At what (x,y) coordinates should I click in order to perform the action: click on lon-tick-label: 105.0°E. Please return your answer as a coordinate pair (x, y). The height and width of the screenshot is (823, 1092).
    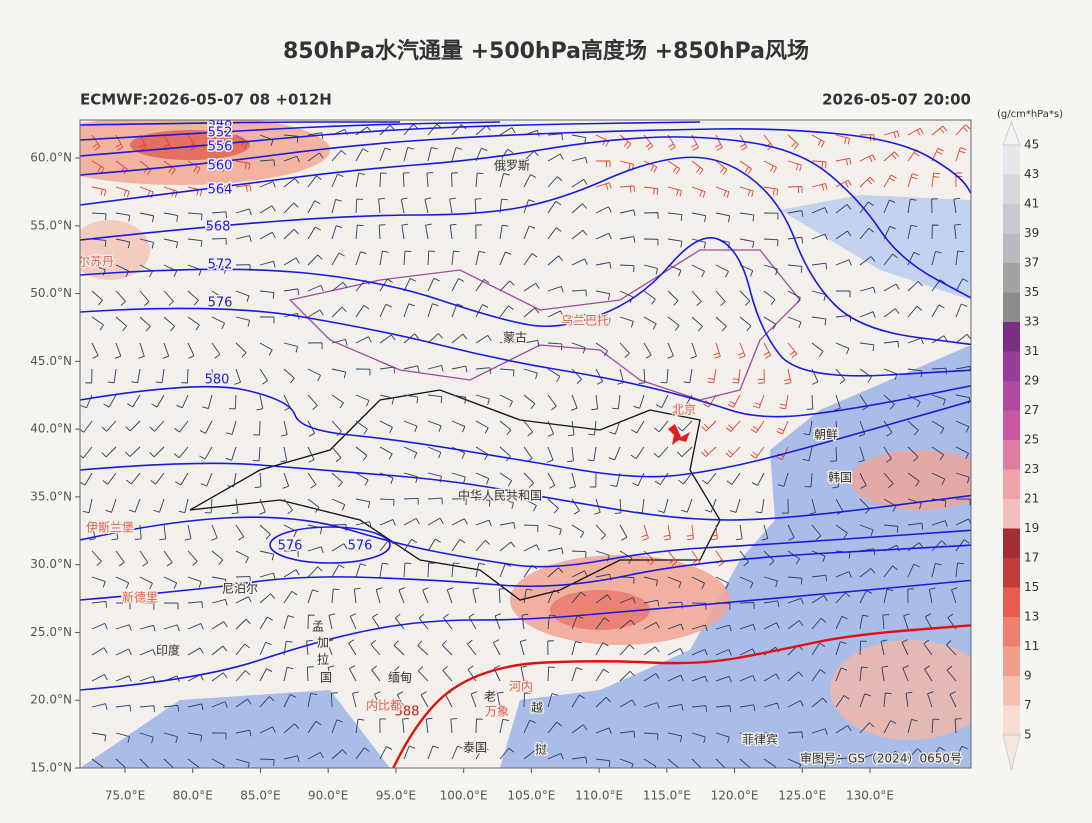
    Looking at the image, I should click on (531, 796).